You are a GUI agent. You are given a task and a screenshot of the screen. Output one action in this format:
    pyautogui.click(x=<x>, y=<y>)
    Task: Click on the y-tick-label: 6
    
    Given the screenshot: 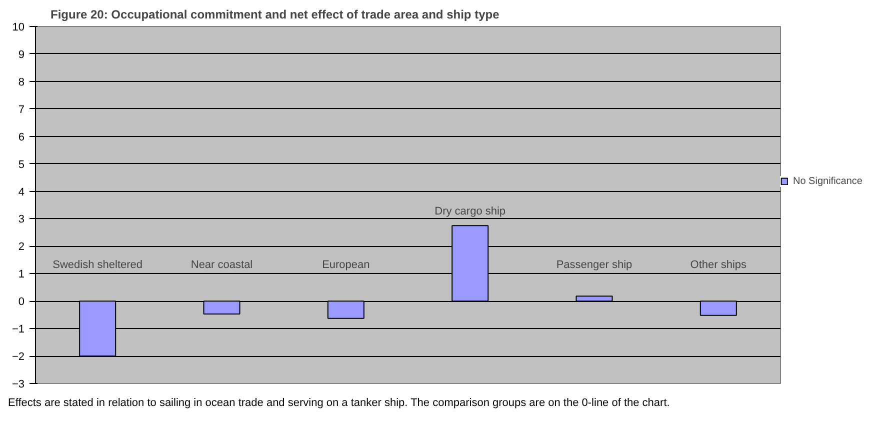 What is the action you would take?
    pyautogui.click(x=21, y=137)
    